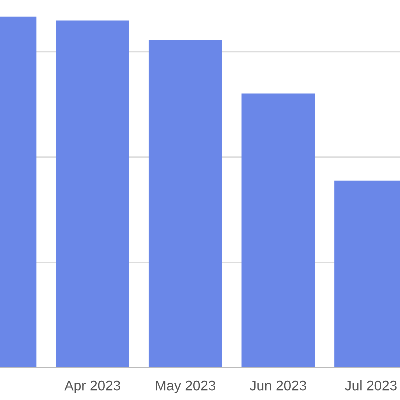 The image size is (400, 400). What do you see at coordinates (278, 385) in the screenshot?
I see `x-tick-label: Jun 2023` at bounding box center [278, 385].